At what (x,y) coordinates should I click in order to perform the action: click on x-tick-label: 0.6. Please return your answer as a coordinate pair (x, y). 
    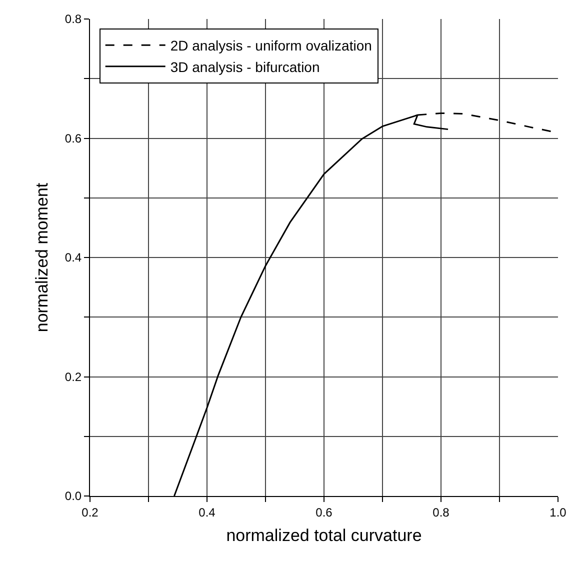
    Looking at the image, I should click on (324, 512).